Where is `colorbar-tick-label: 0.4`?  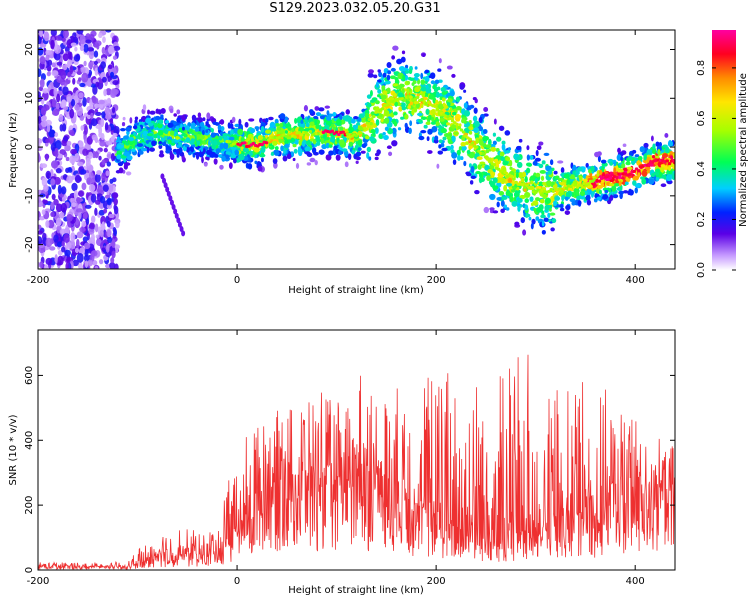 colorbar-tick-label: 0.4 is located at coordinates (701, 169).